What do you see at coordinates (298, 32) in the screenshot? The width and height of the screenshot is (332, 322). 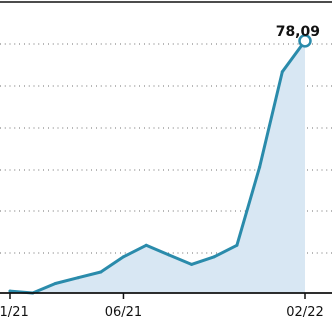 I see `end-value-label: 78,09` at bounding box center [298, 32].